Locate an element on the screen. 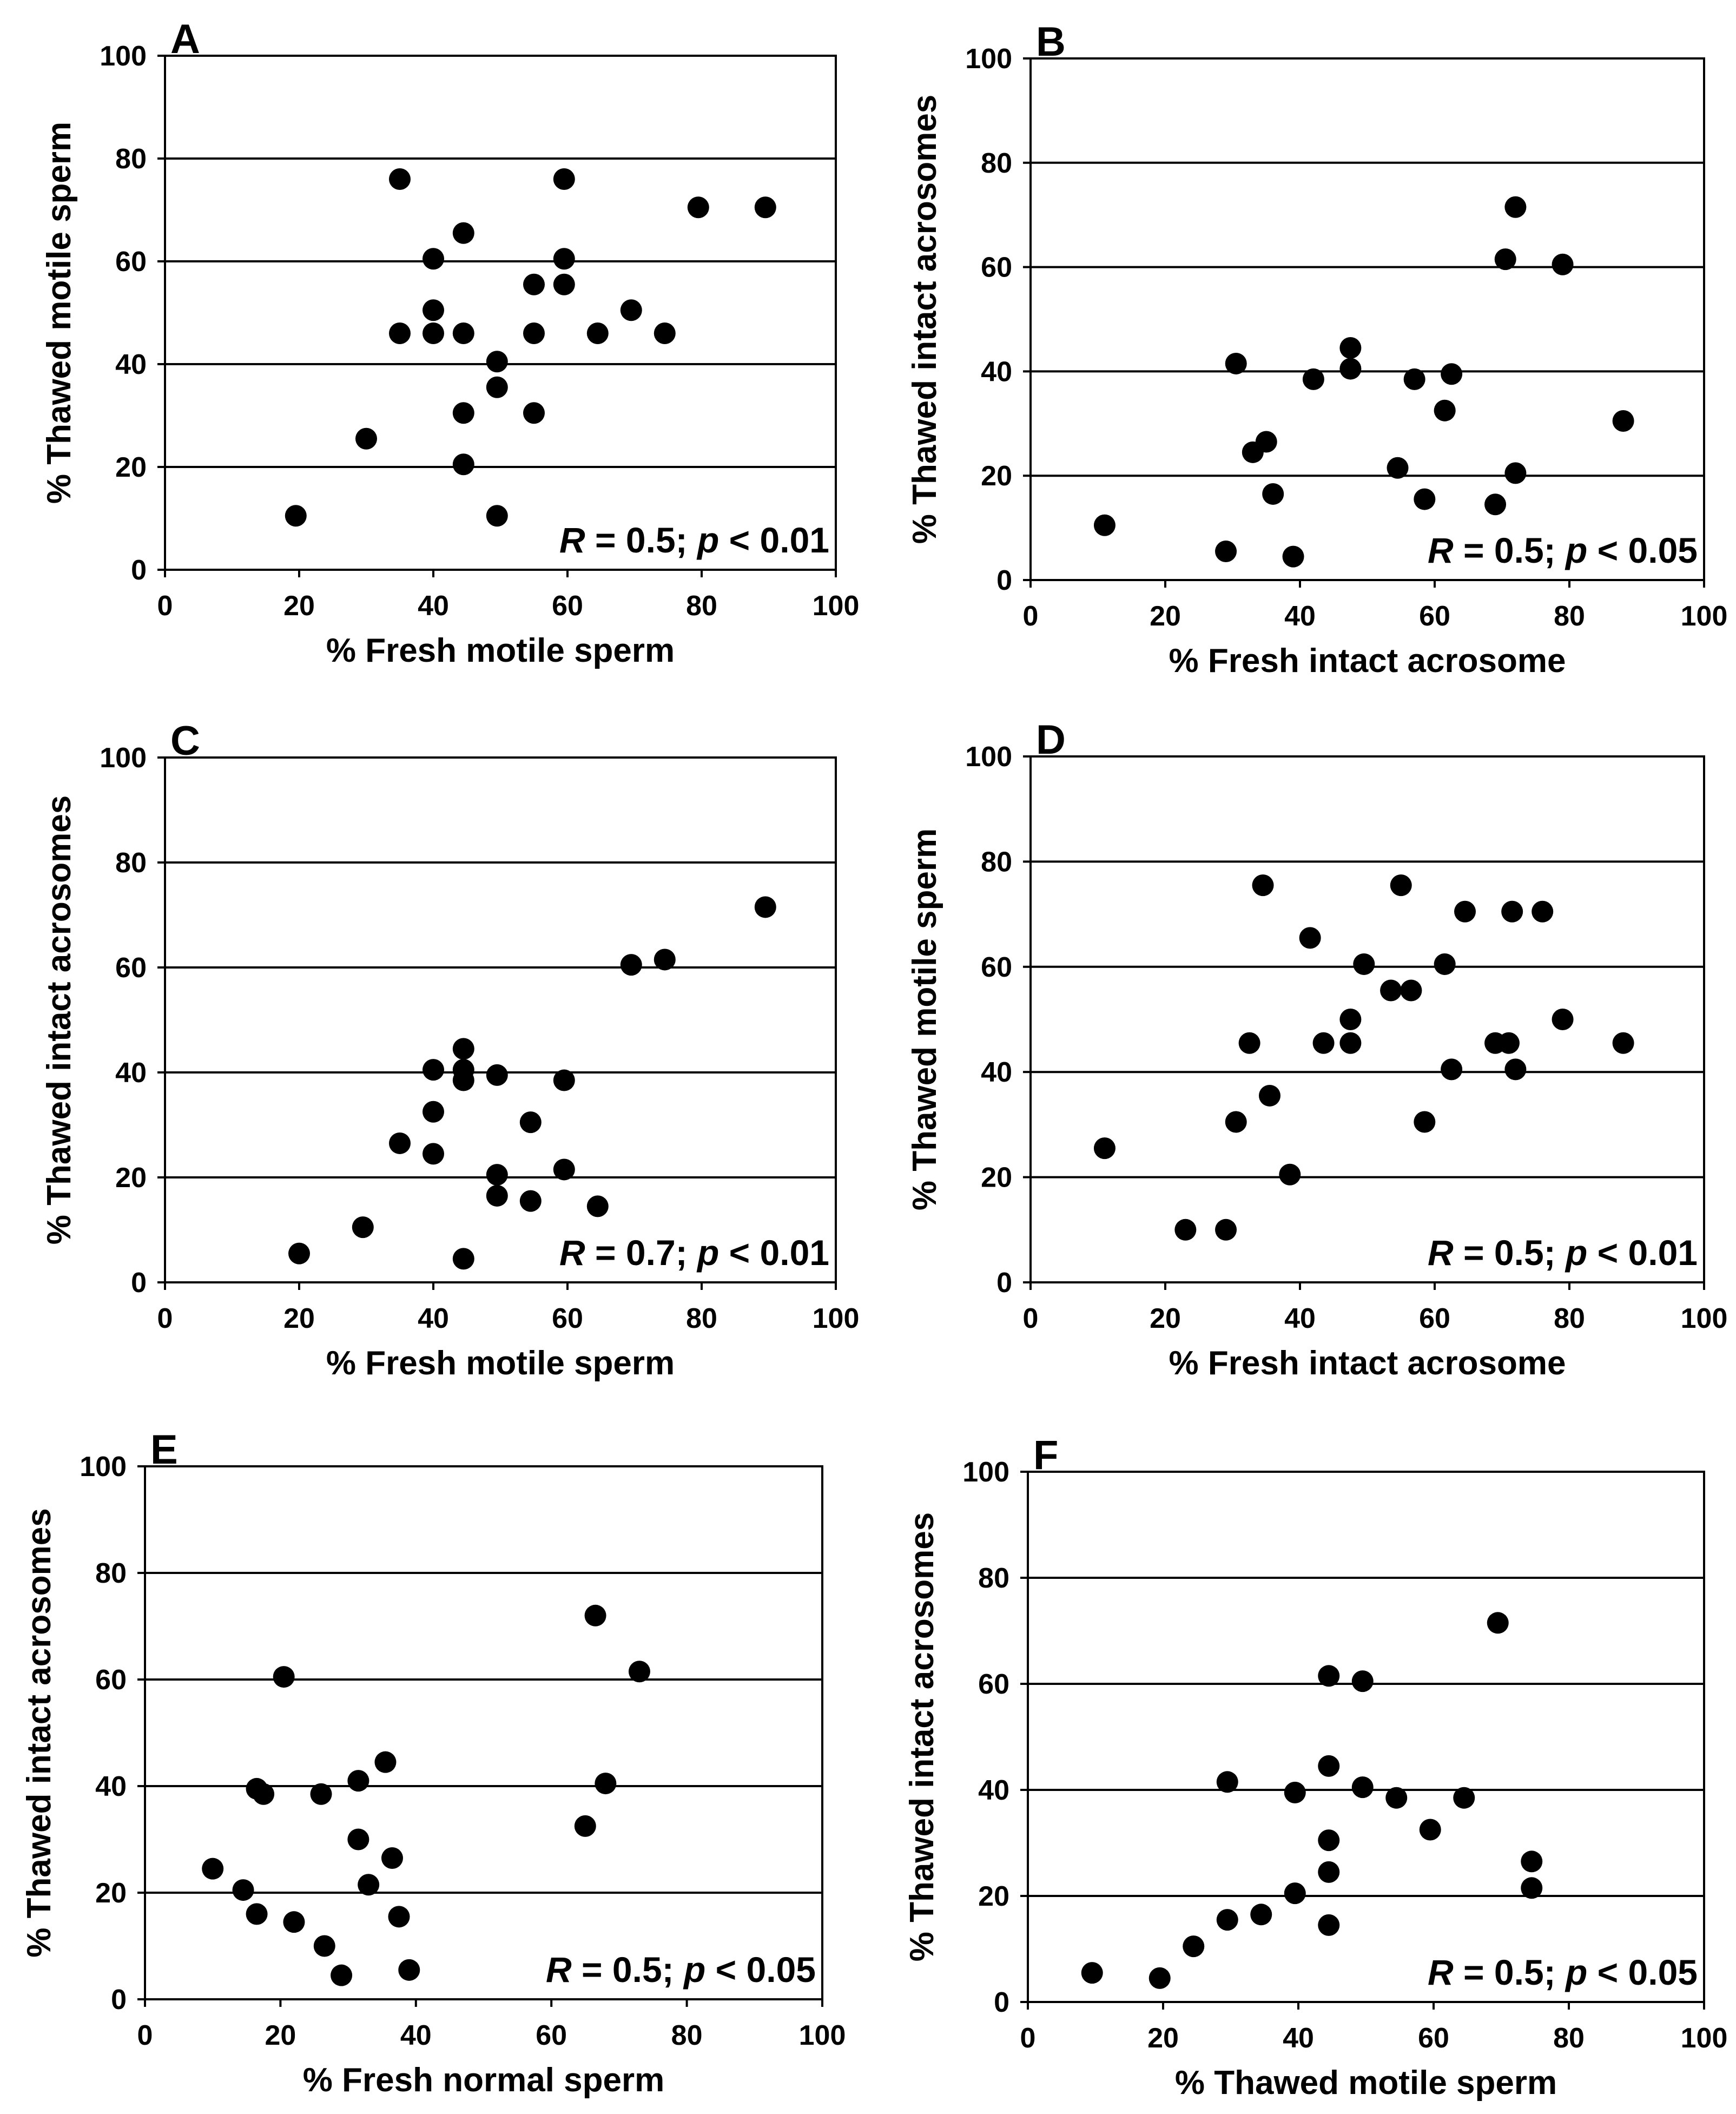  x-tick-label: 100 is located at coordinates (1705, 2039).